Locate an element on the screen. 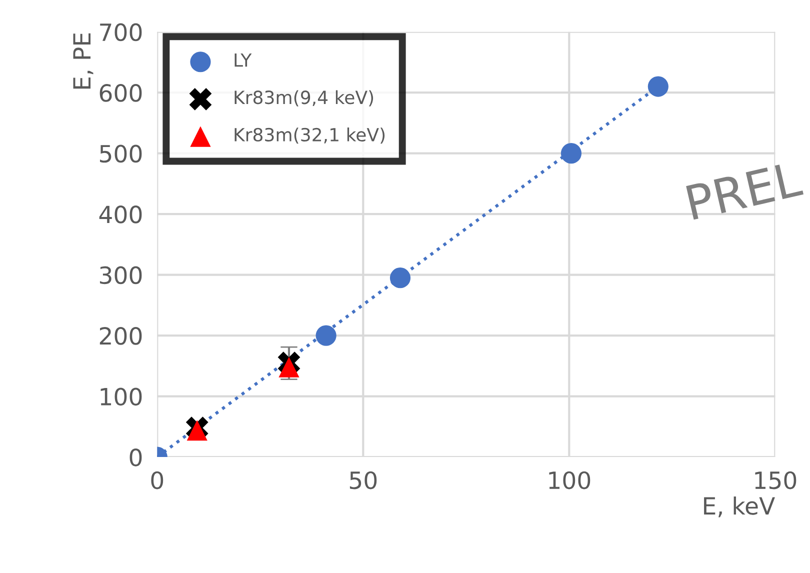  x-tick-label: 100 is located at coordinates (569, 480).